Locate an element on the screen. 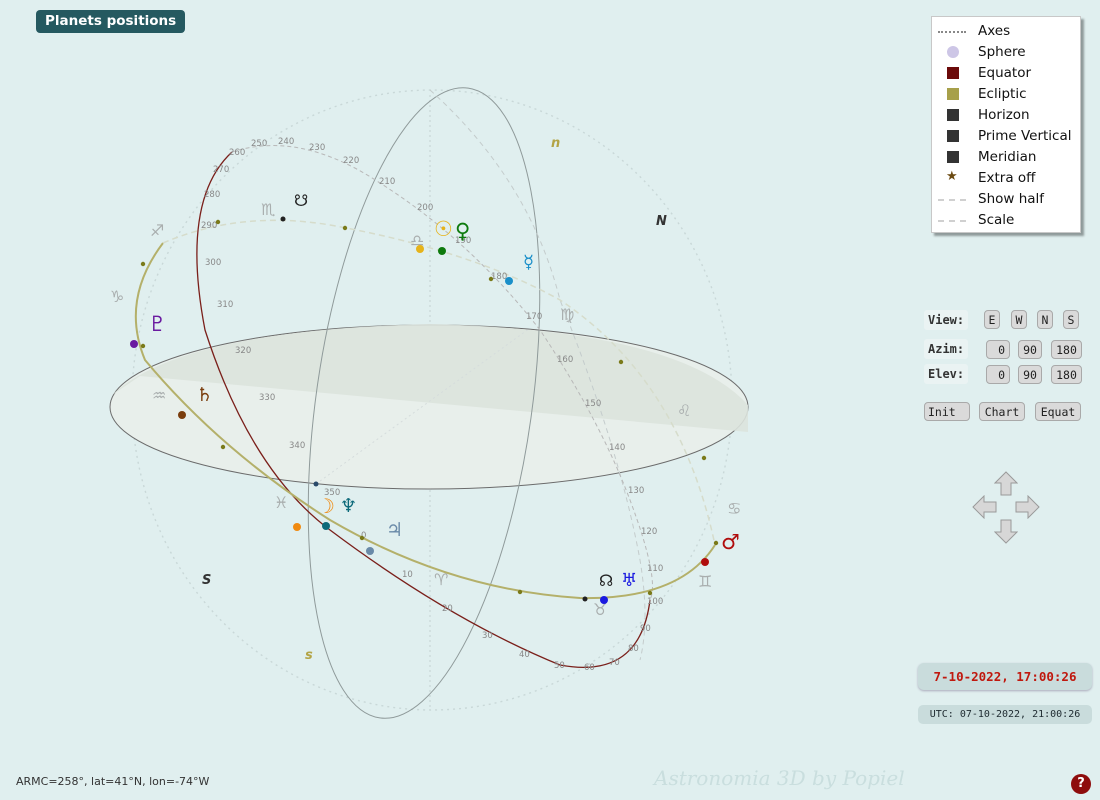 This screenshot has width=1100, height=800. equator-tick-label: 270 is located at coordinates (221, 170).